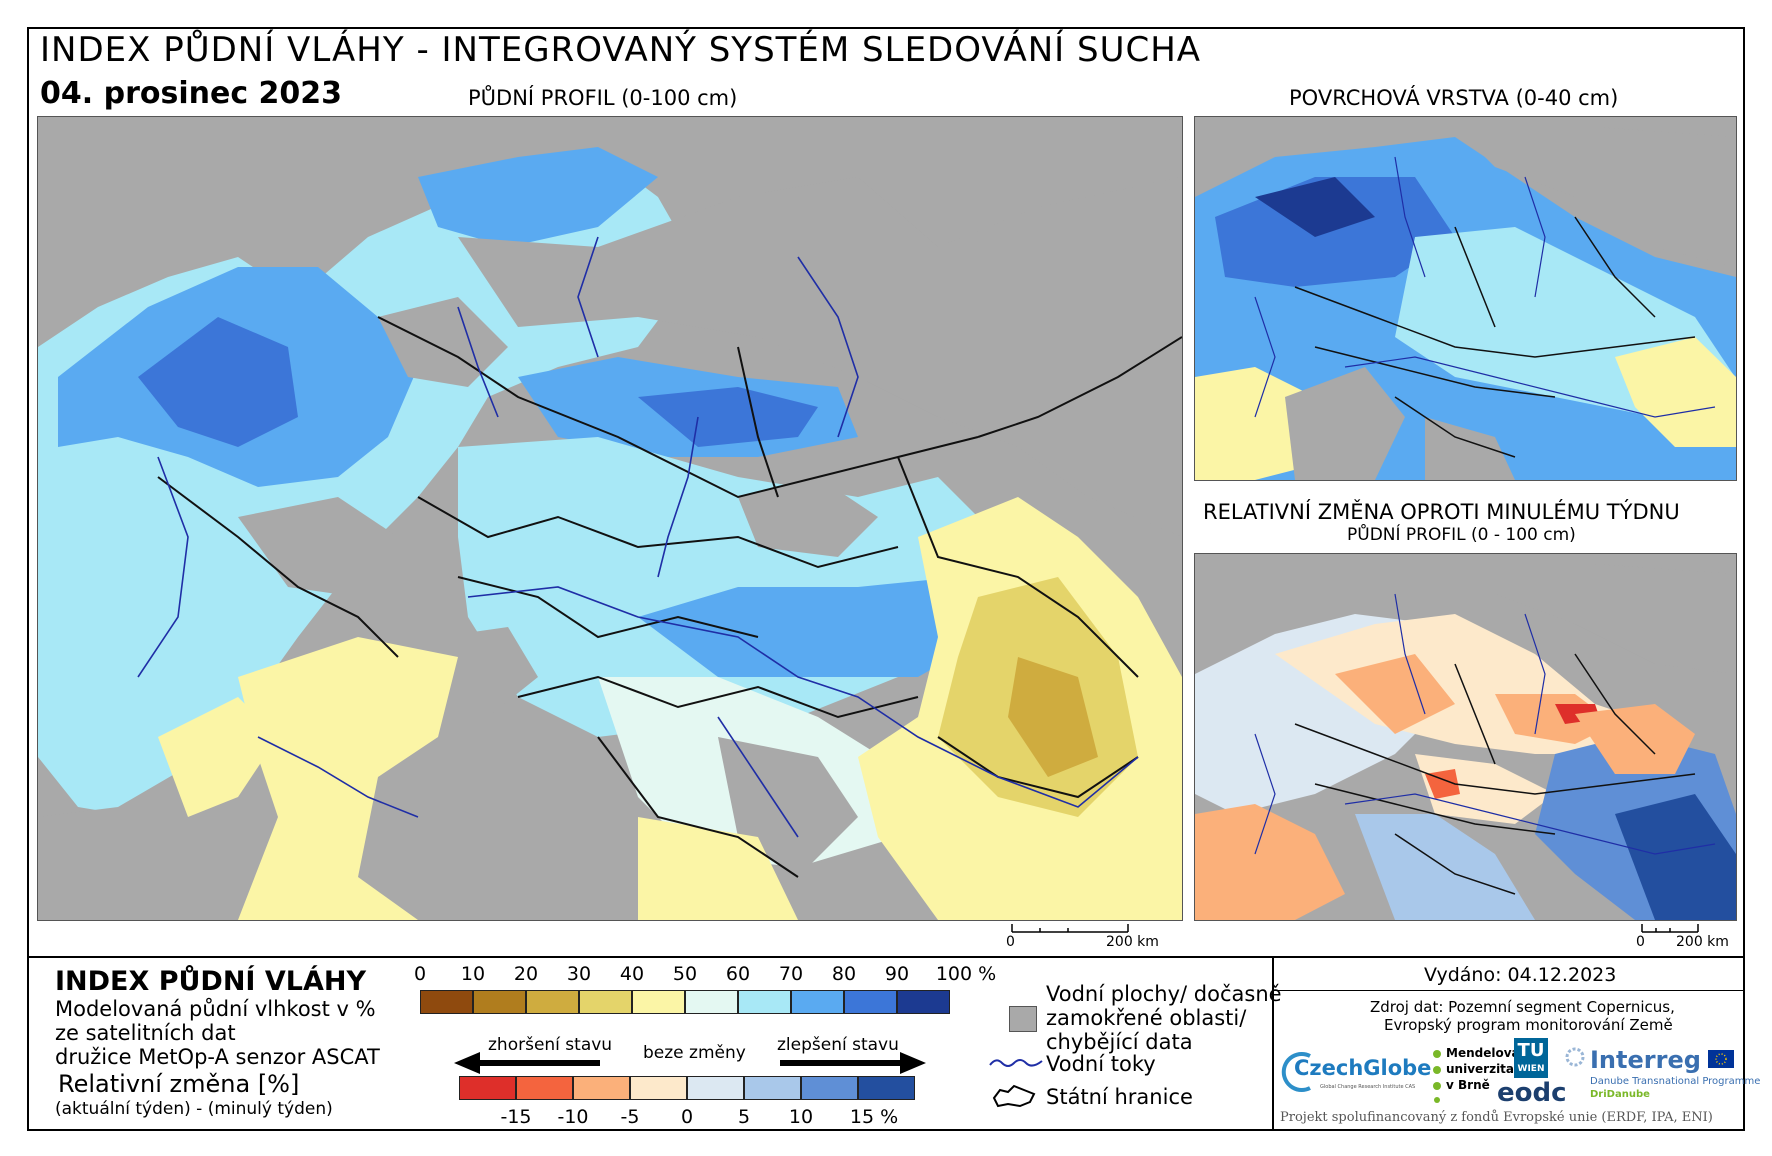 This screenshot has height=1156, width=1772. I want to click on change-tick-2: -5, so click(630, 1117).